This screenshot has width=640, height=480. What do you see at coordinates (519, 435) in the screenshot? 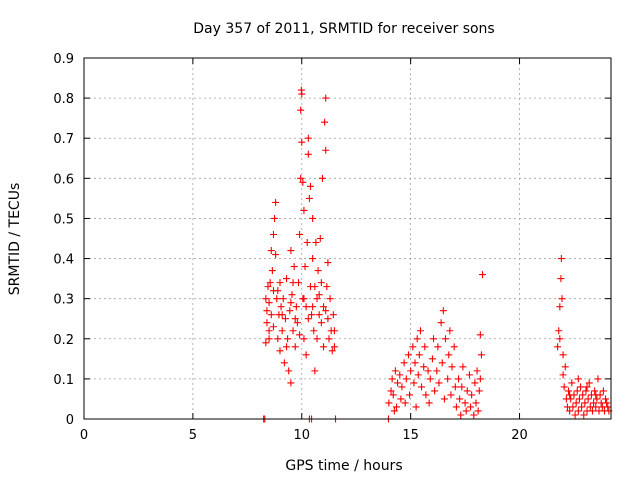
I see `x-tick-label: 20` at bounding box center [519, 435].